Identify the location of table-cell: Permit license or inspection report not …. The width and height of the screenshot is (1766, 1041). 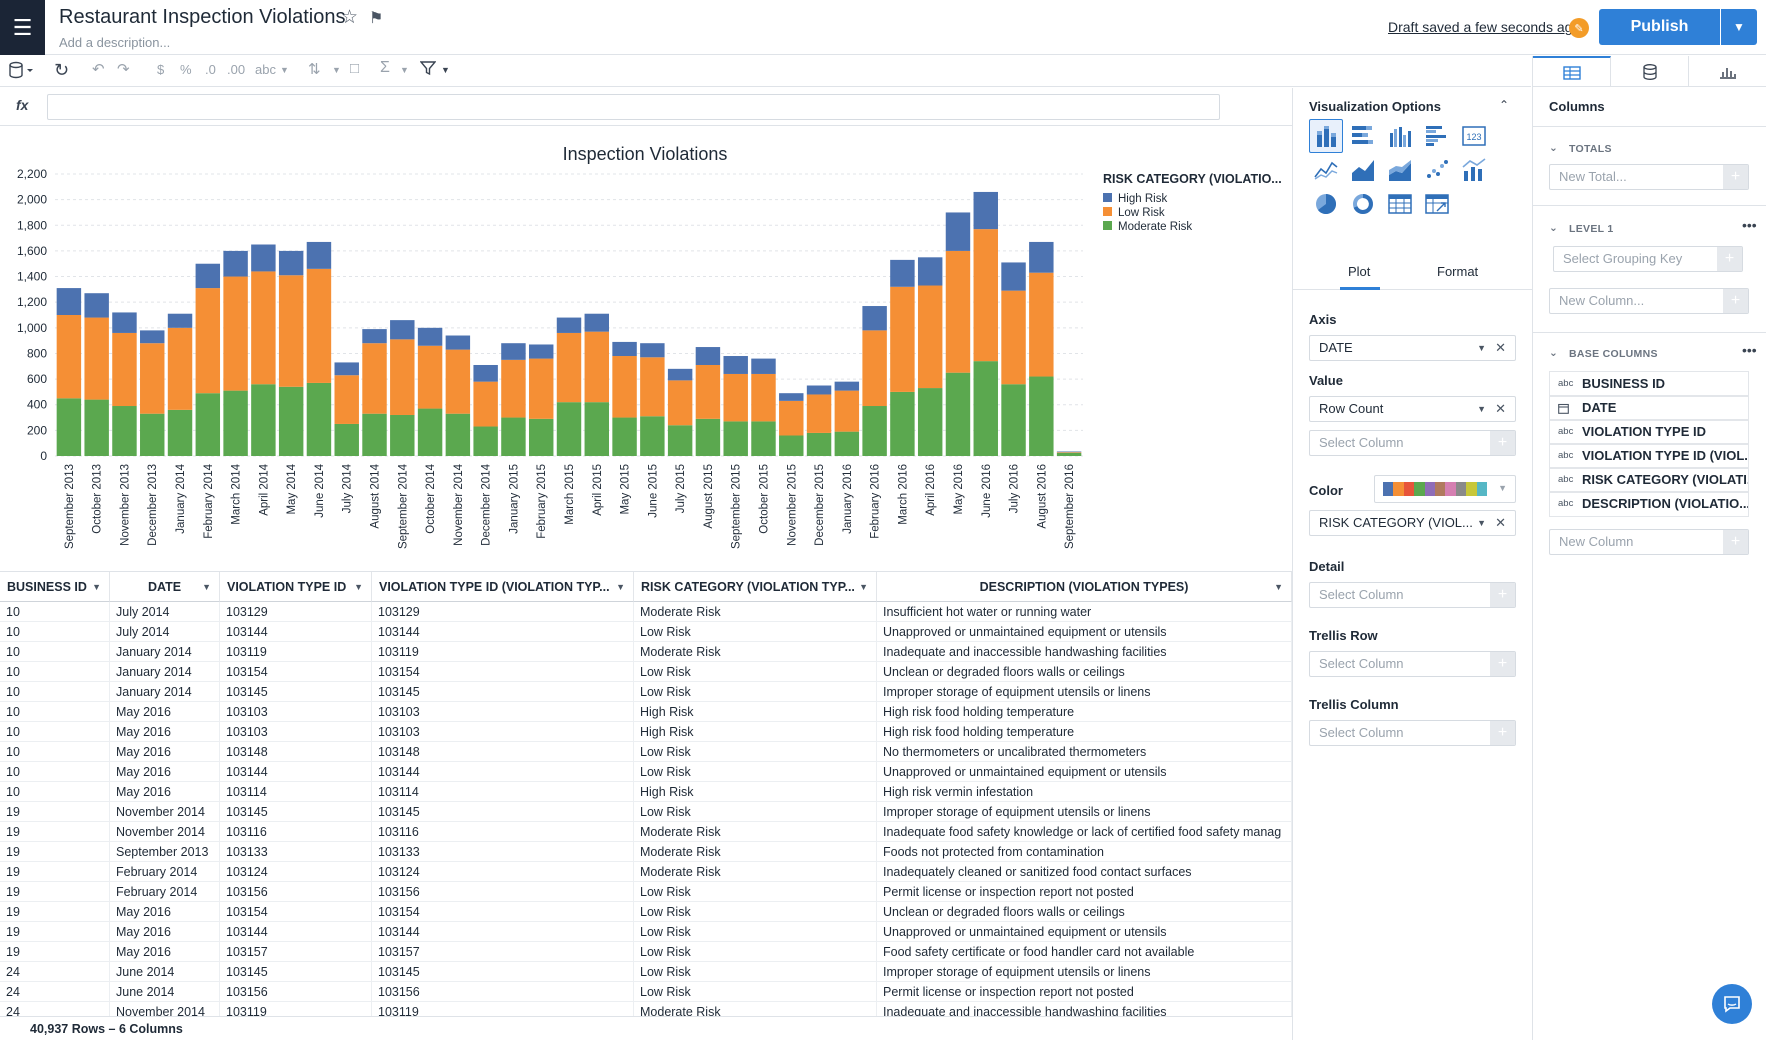
(1084, 992).